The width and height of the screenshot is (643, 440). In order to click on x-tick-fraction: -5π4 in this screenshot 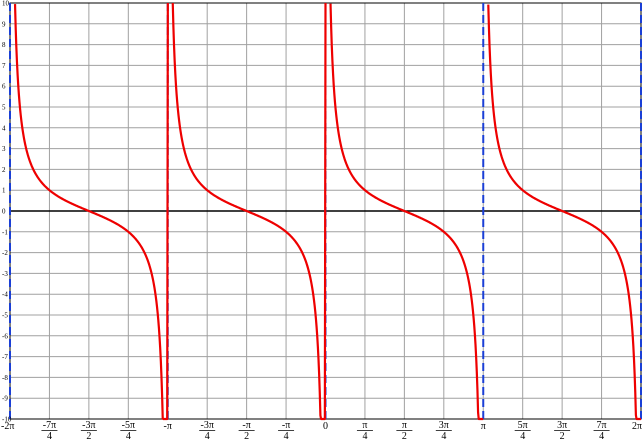, I will do `click(128, 430)`.